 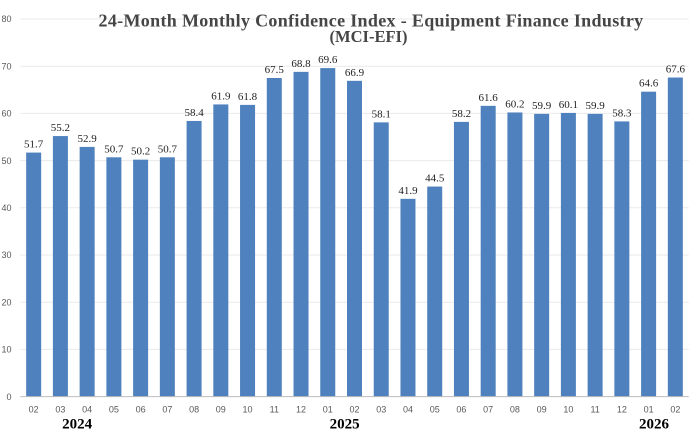 I want to click on svg-text: 61.6, so click(x=489, y=98).